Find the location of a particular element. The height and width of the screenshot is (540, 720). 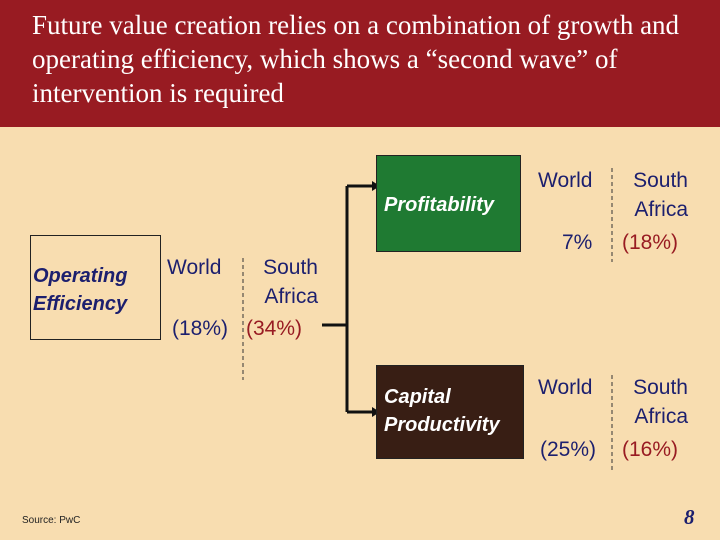

cap-sa-header-1: South is located at coordinates (660, 387).